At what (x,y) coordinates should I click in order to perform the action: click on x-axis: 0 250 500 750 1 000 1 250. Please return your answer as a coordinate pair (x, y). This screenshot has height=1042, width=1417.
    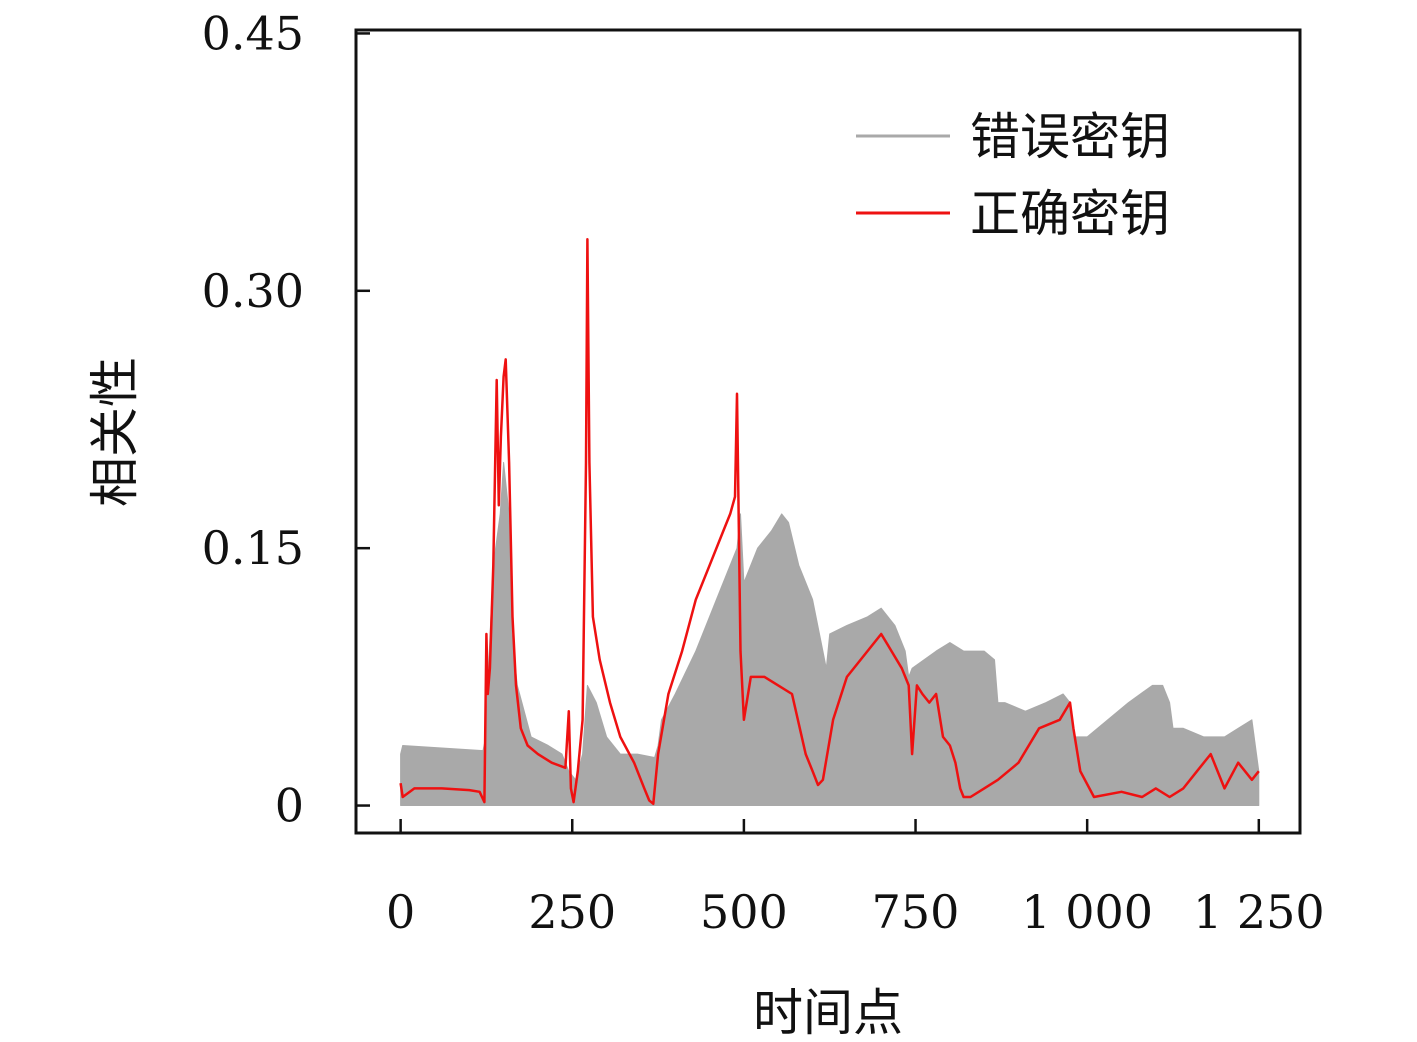
    Looking at the image, I should click on (855, 879).